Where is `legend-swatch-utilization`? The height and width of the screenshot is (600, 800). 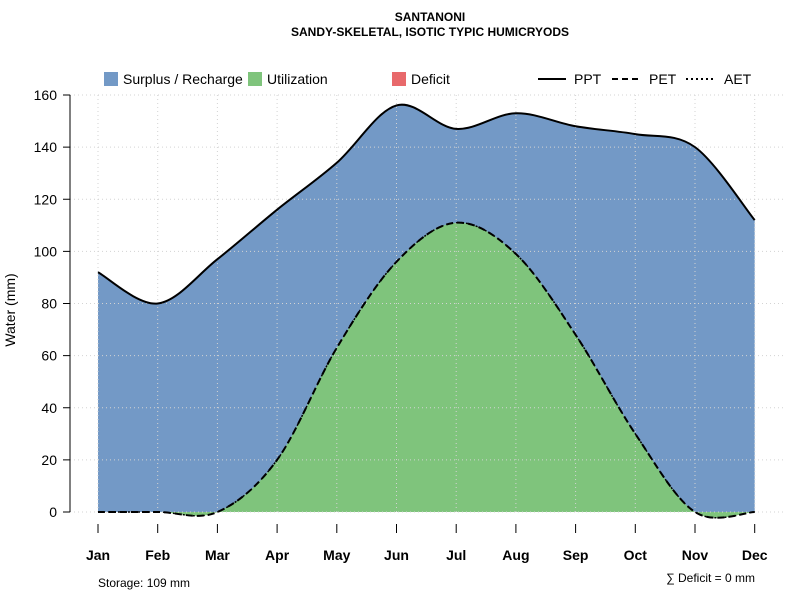 legend-swatch-utilization is located at coordinates (255, 79).